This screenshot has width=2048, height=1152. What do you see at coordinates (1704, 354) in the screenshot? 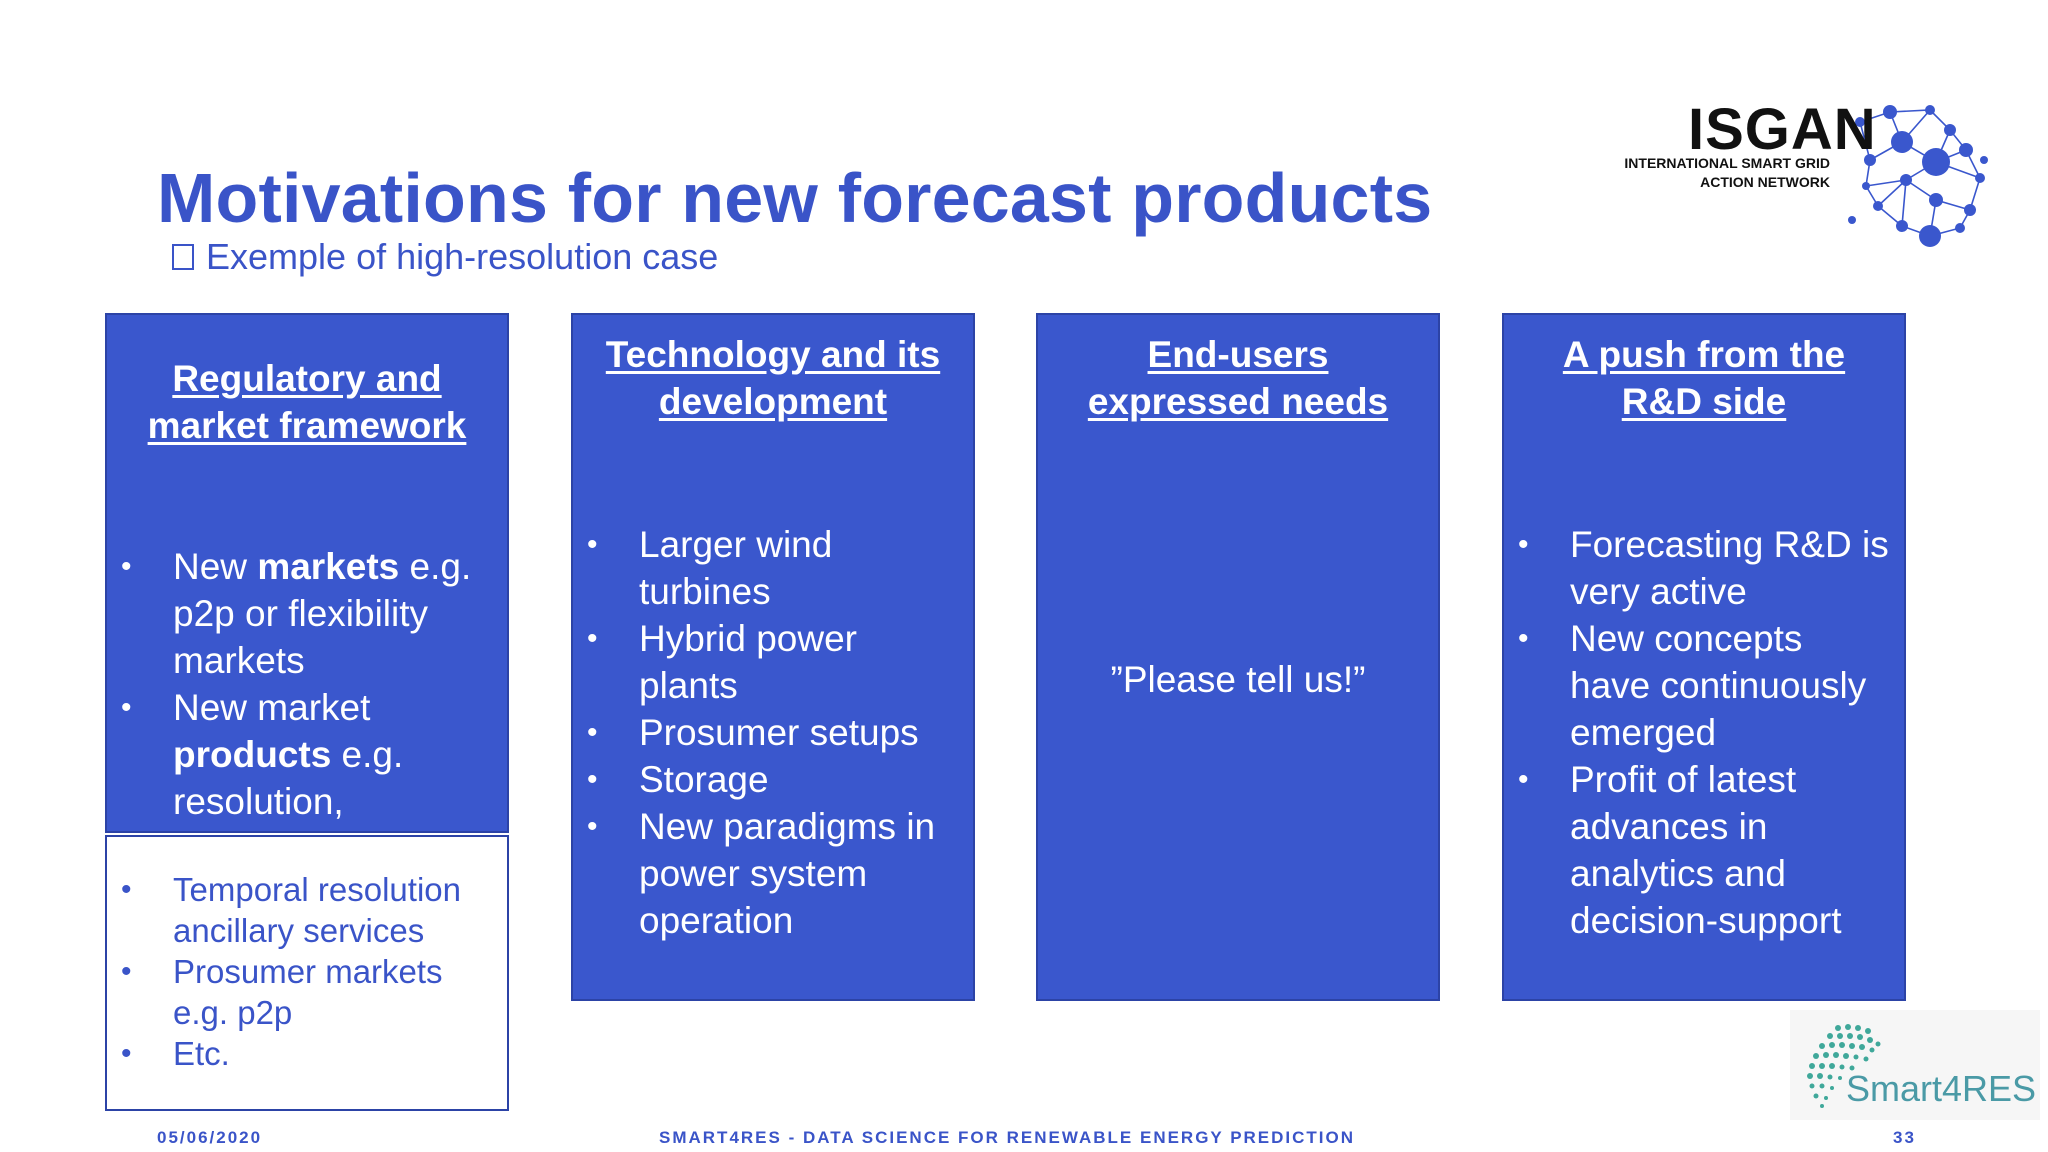
I see `heading-line: A push from the` at bounding box center [1704, 354].